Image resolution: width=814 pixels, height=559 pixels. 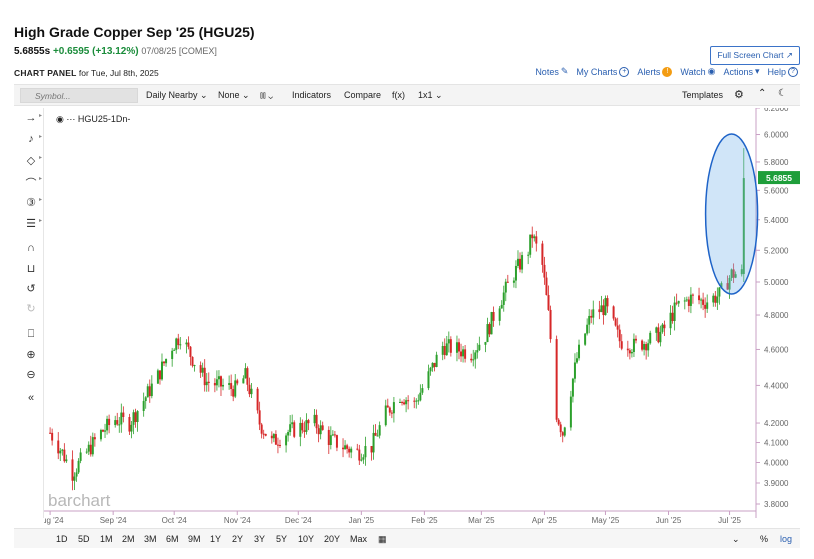 What do you see at coordinates (34, 203) in the screenshot?
I see `fibonacci-icon: ③ ▸` at bounding box center [34, 203].